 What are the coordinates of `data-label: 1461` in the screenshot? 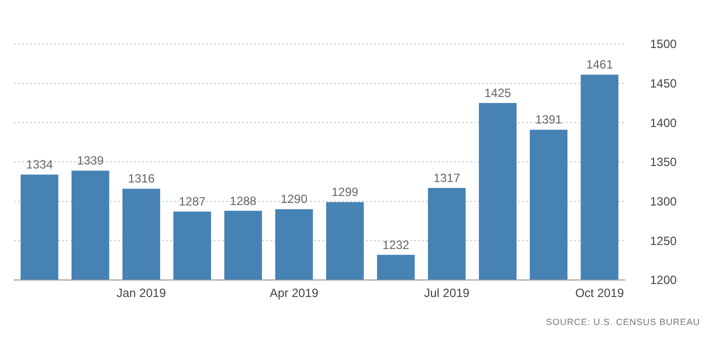 It's located at (600, 65).